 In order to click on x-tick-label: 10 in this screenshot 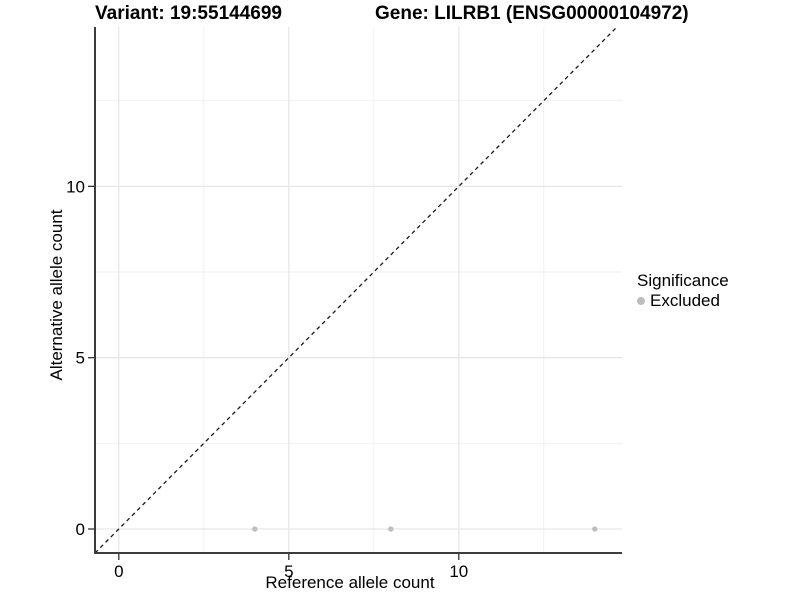, I will do `click(458, 571)`.